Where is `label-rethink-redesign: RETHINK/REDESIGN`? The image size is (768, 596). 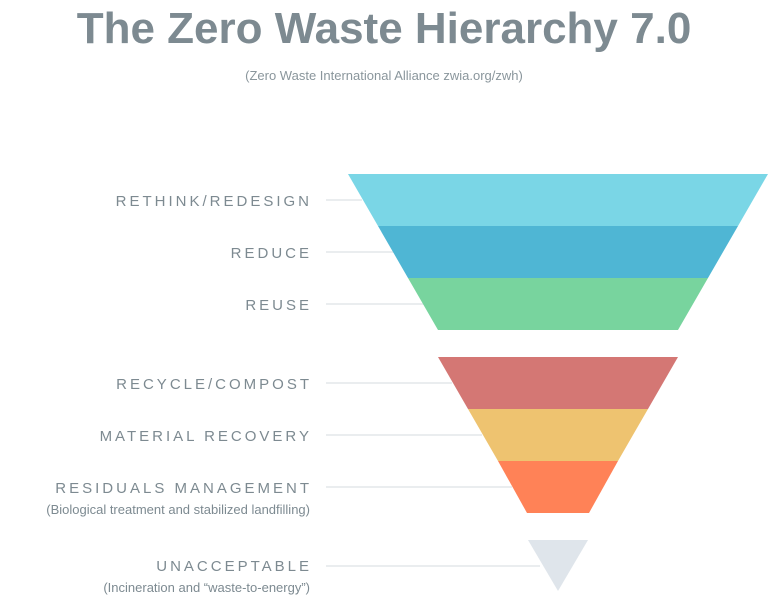 label-rethink-redesign: RETHINK/REDESIGN is located at coordinates (214, 201).